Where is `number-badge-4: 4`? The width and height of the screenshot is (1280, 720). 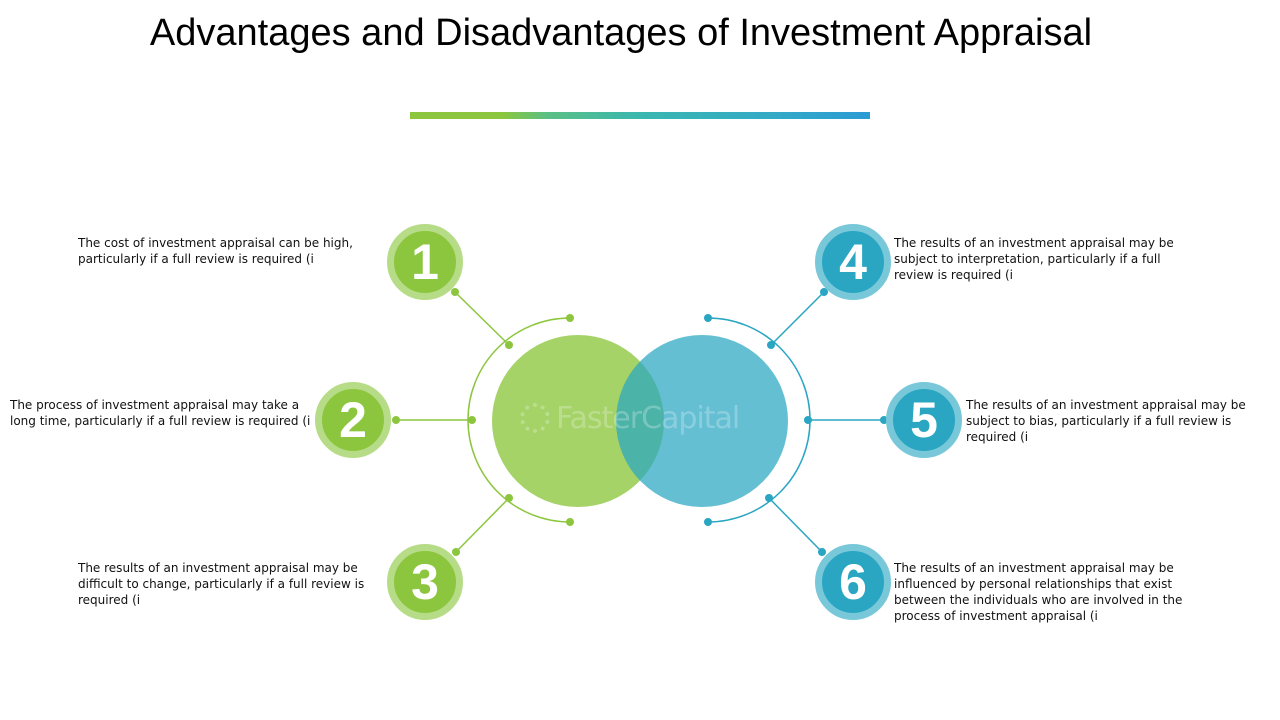 number-badge-4: 4 is located at coordinates (853, 262).